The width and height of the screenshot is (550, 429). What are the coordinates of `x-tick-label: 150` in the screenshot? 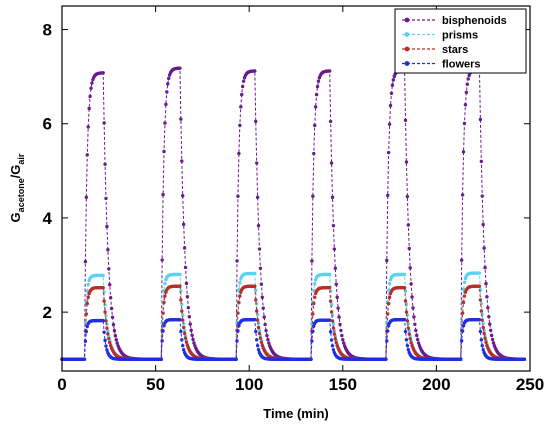 It's located at (343, 384).